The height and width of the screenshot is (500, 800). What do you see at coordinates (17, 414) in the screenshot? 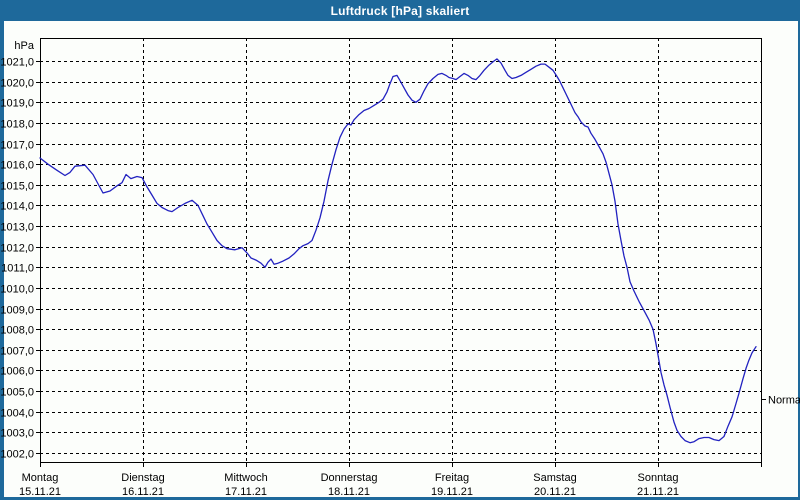
I see `y-tick-label: 1004,0` at bounding box center [17, 414].